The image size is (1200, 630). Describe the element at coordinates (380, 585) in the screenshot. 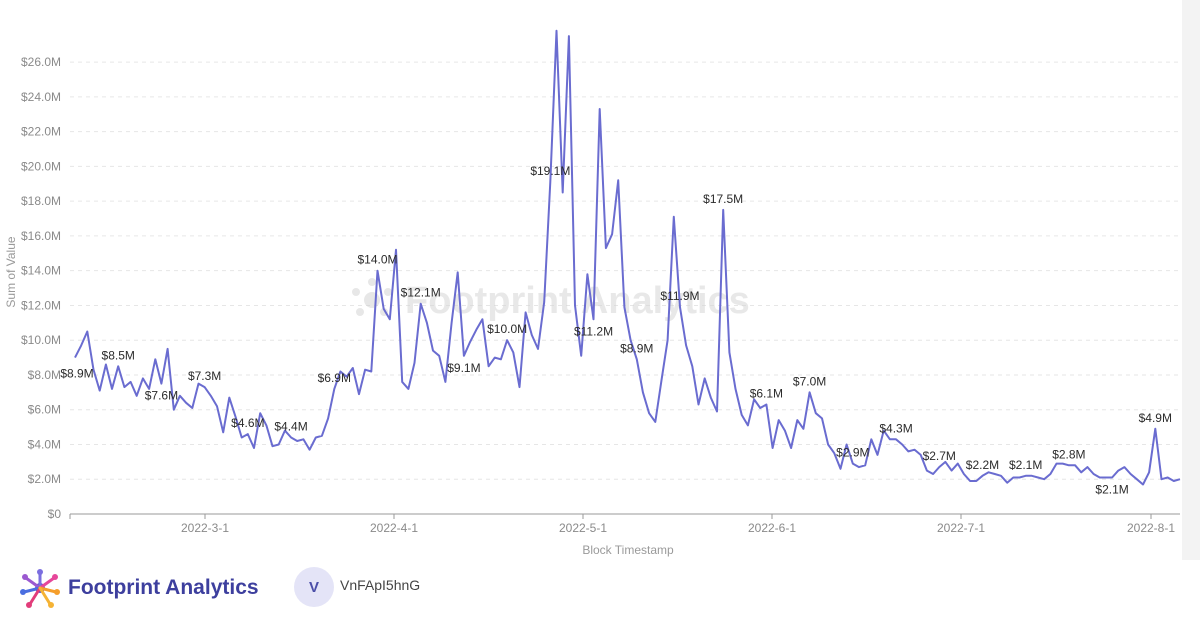

I see `username: VnFApI5hnG` at that location.